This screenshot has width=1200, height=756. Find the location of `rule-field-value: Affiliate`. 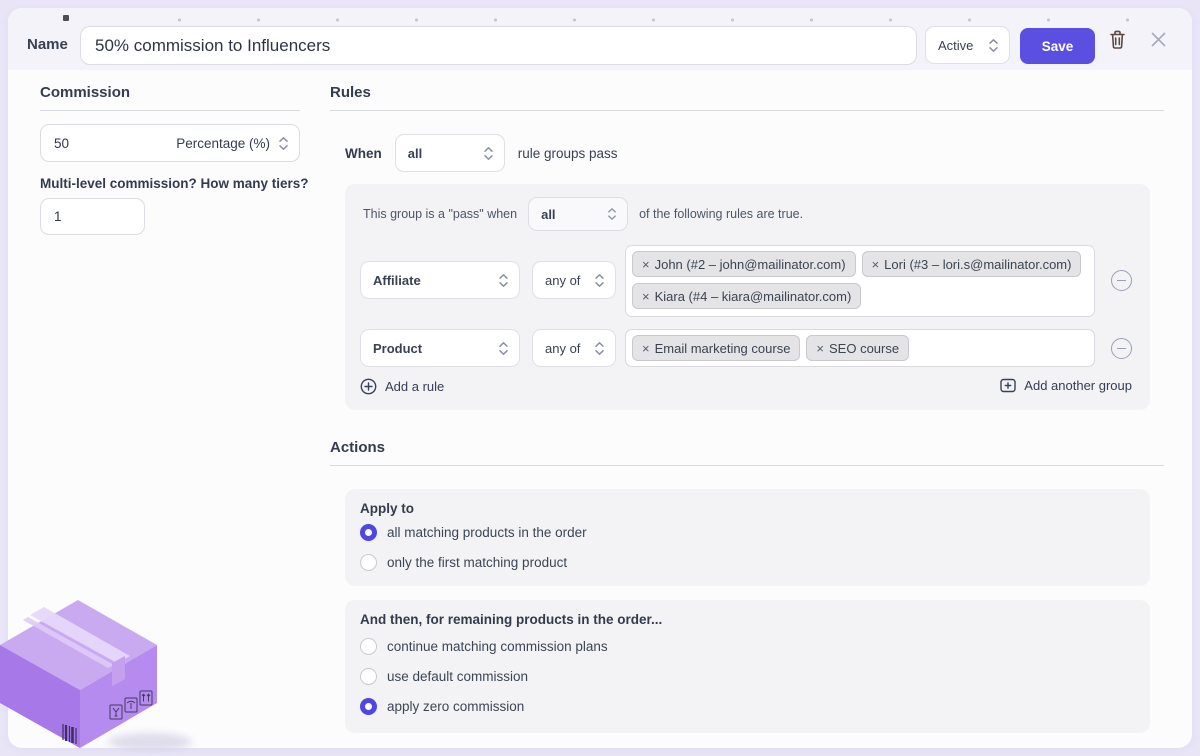

rule-field-value: Affiliate is located at coordinates (397, 280).